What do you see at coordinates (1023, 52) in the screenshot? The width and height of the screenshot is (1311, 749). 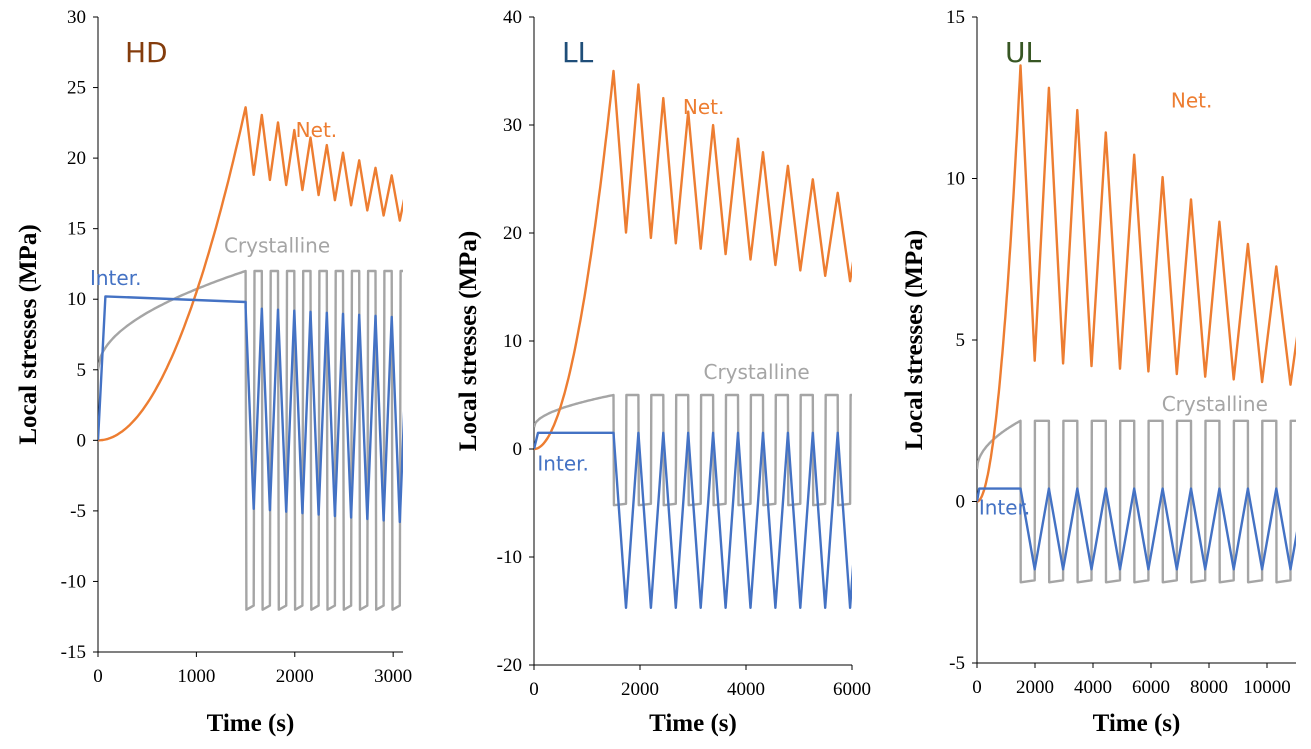 I see `panel-label: UL` at bounding box center [1023, 52].